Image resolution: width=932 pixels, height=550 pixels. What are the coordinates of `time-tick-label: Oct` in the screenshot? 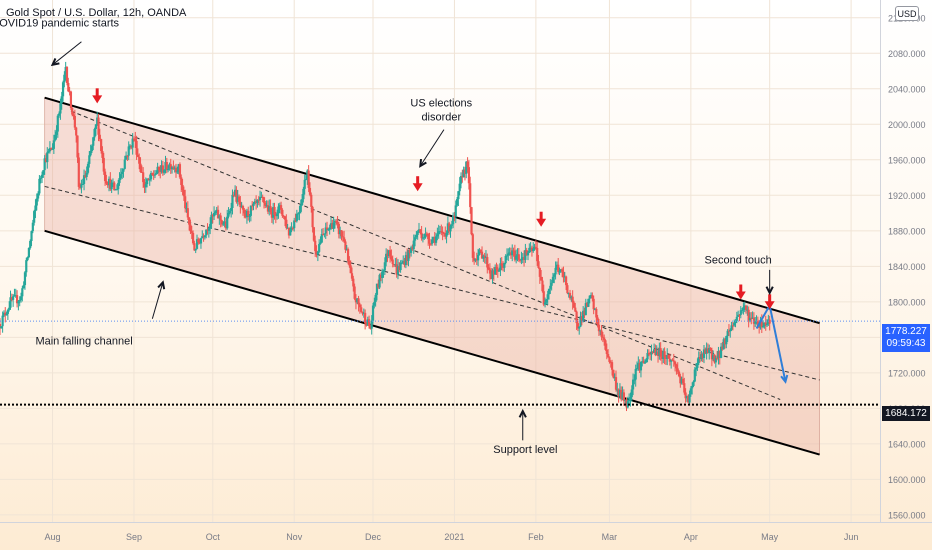 It's located at (213, 537).